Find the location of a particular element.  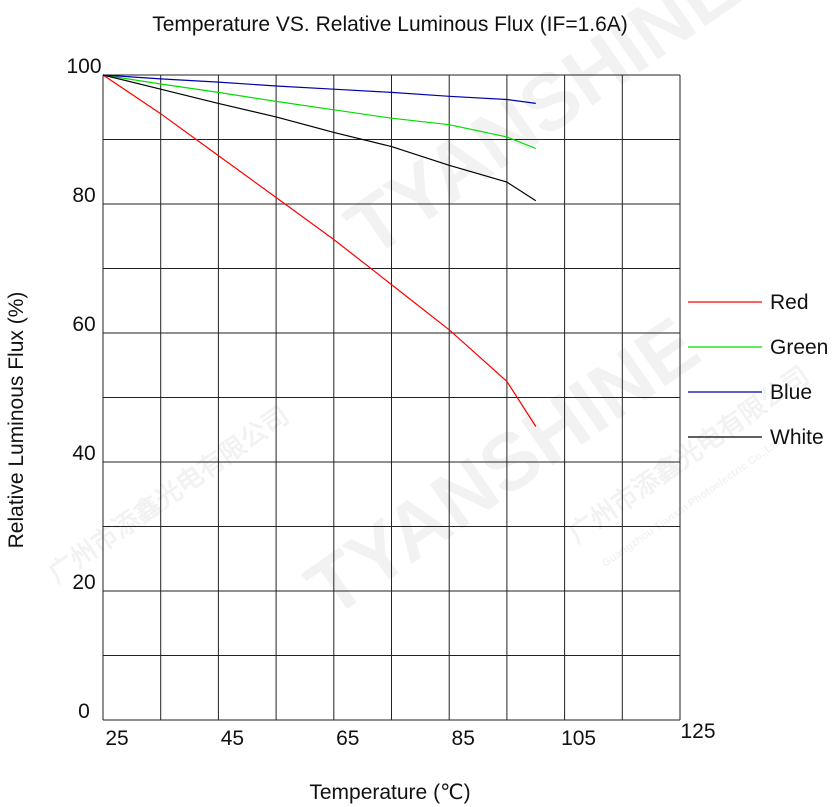

legend-label-green: Green is located at coordinates (799, 347).